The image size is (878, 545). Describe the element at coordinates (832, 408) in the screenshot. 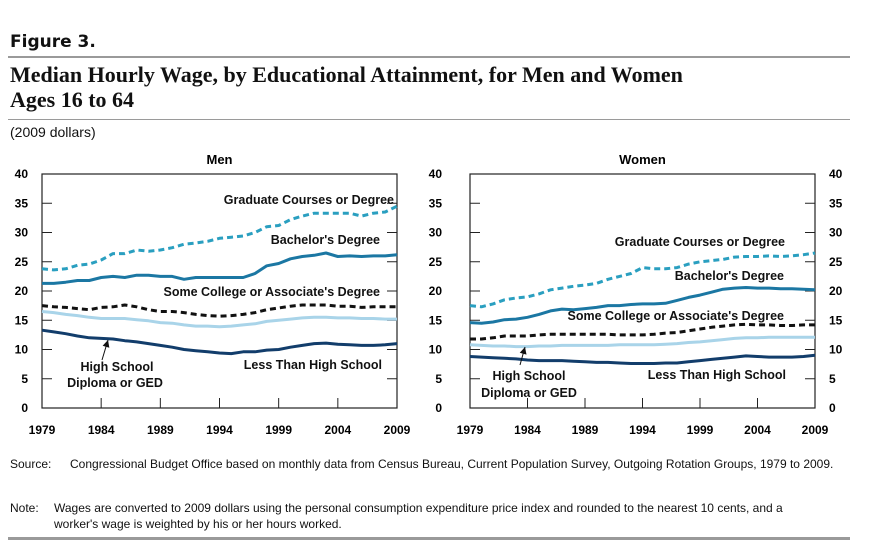

I see `y-tick-label-right: 0` at that location.